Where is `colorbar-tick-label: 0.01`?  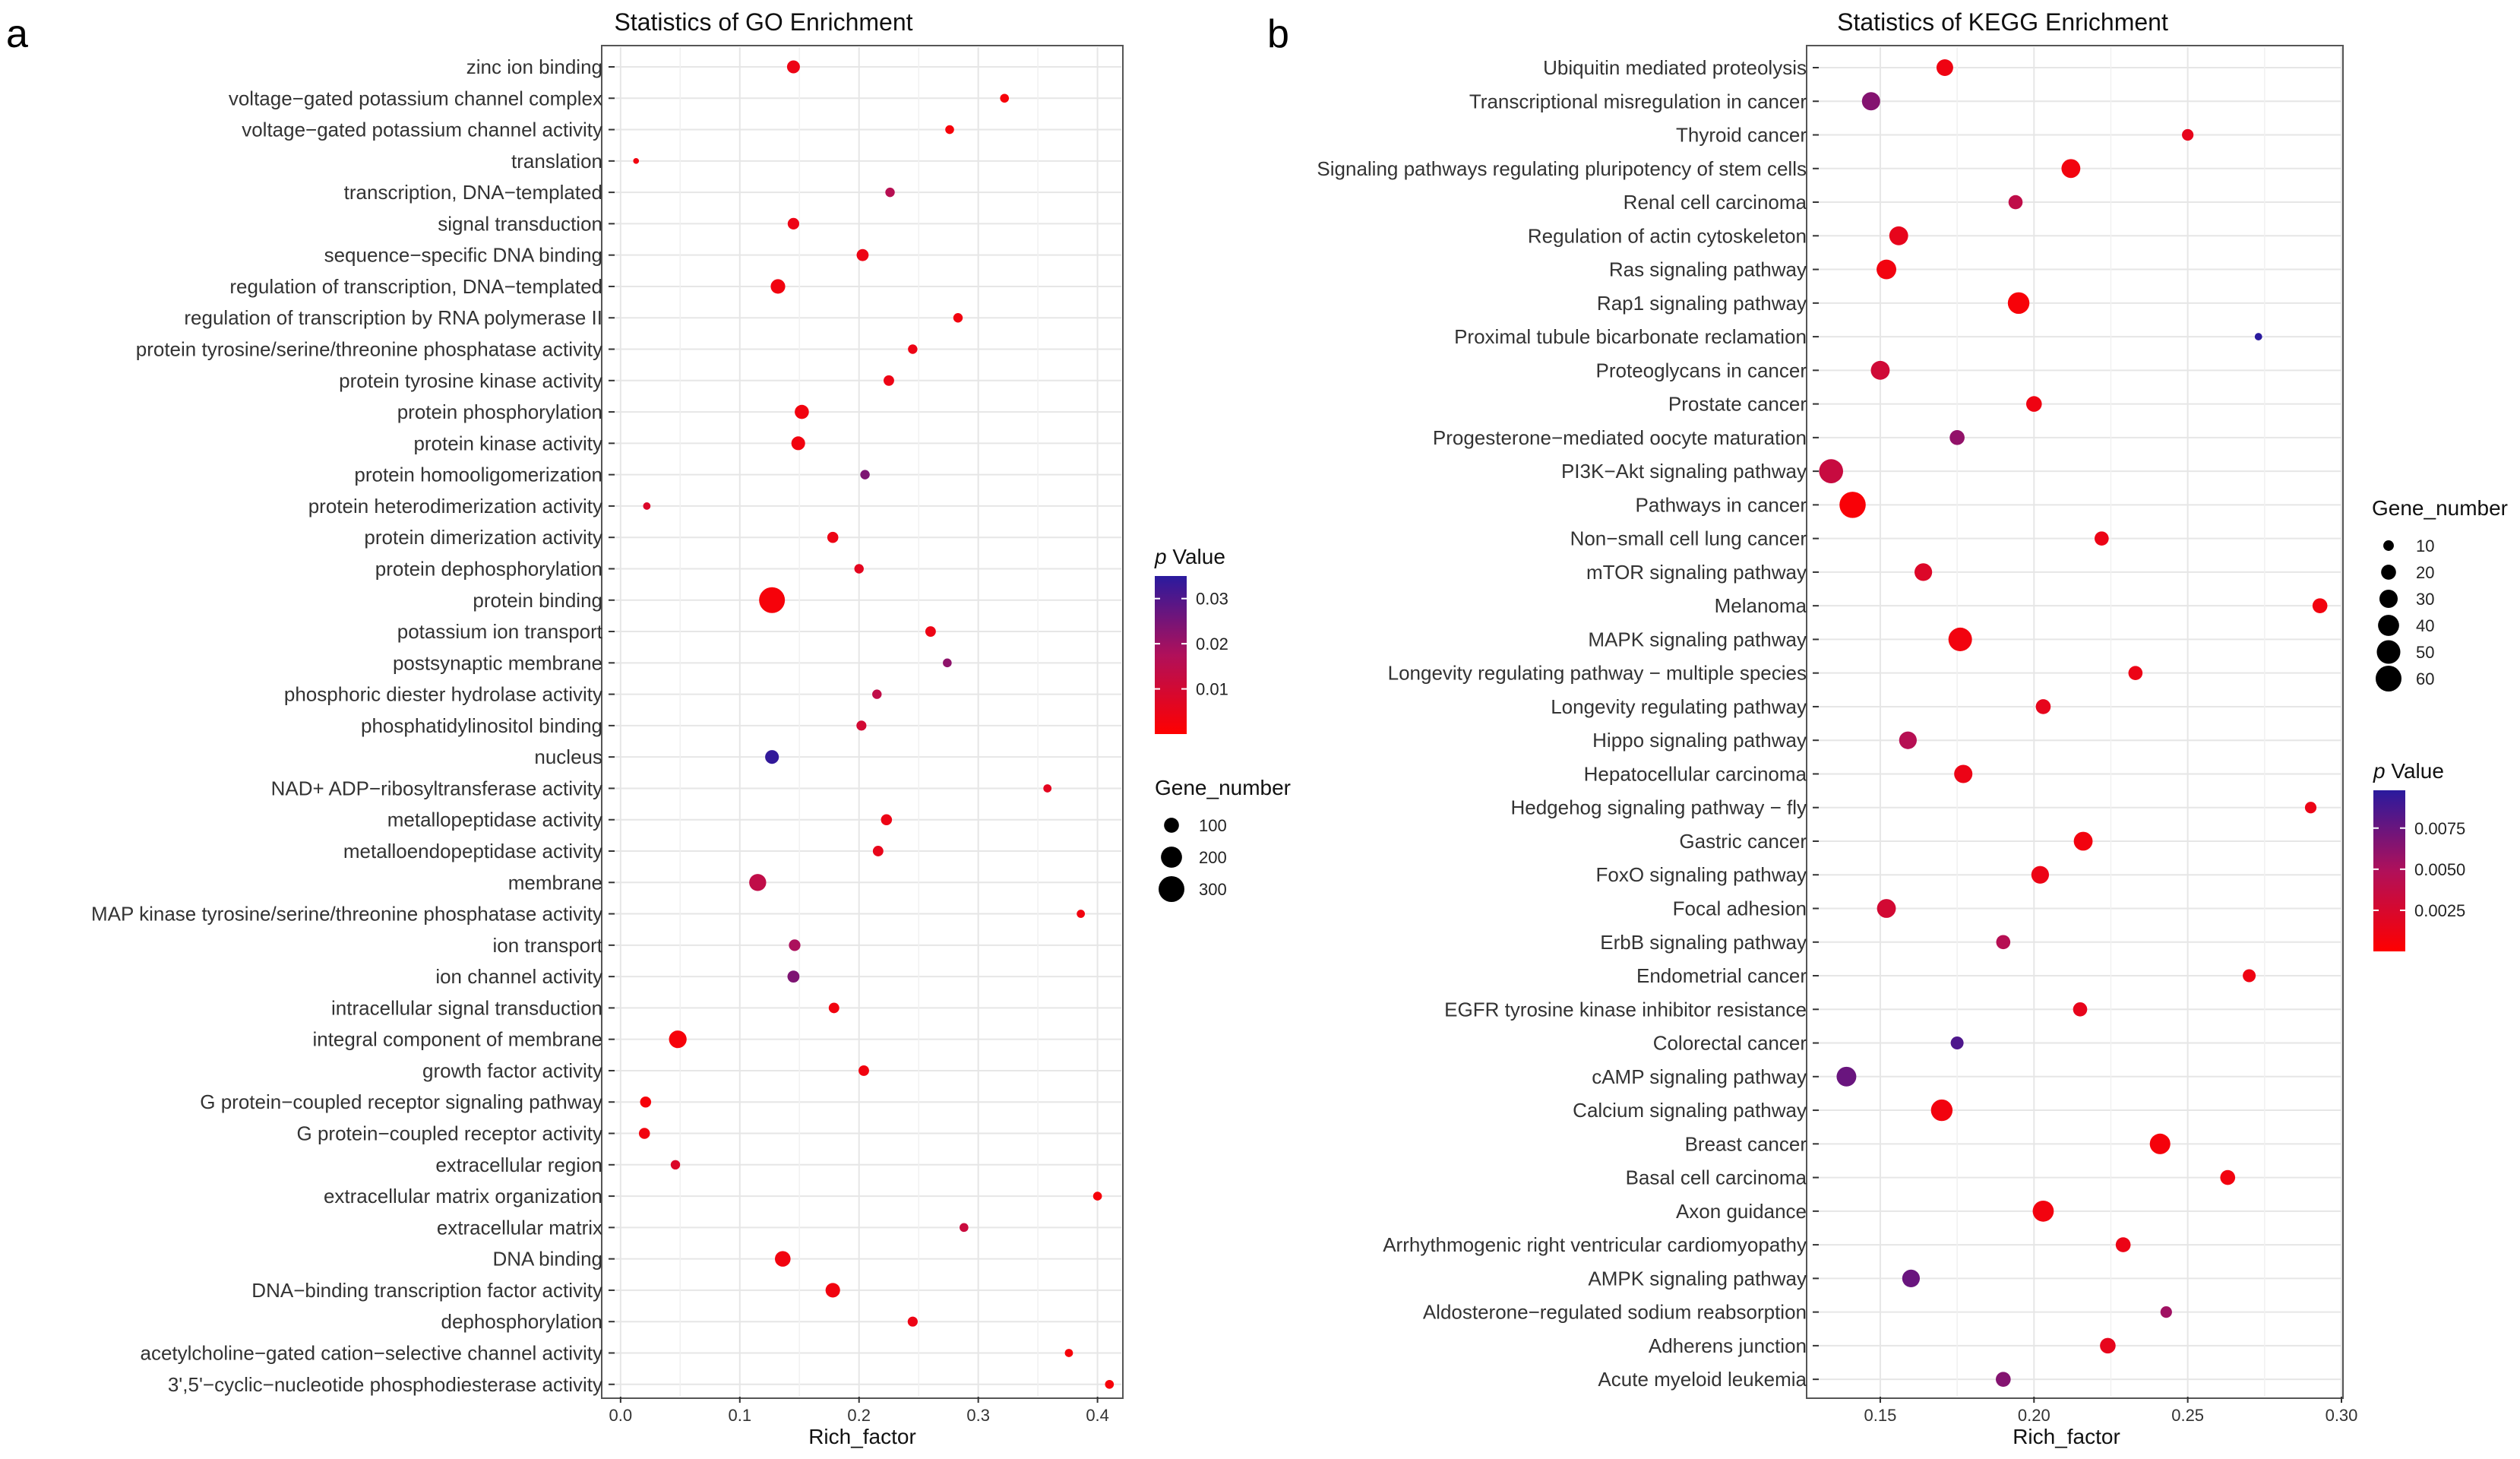 colorbar-tick-label: 0.01 is located at coordinates (1212, 689).